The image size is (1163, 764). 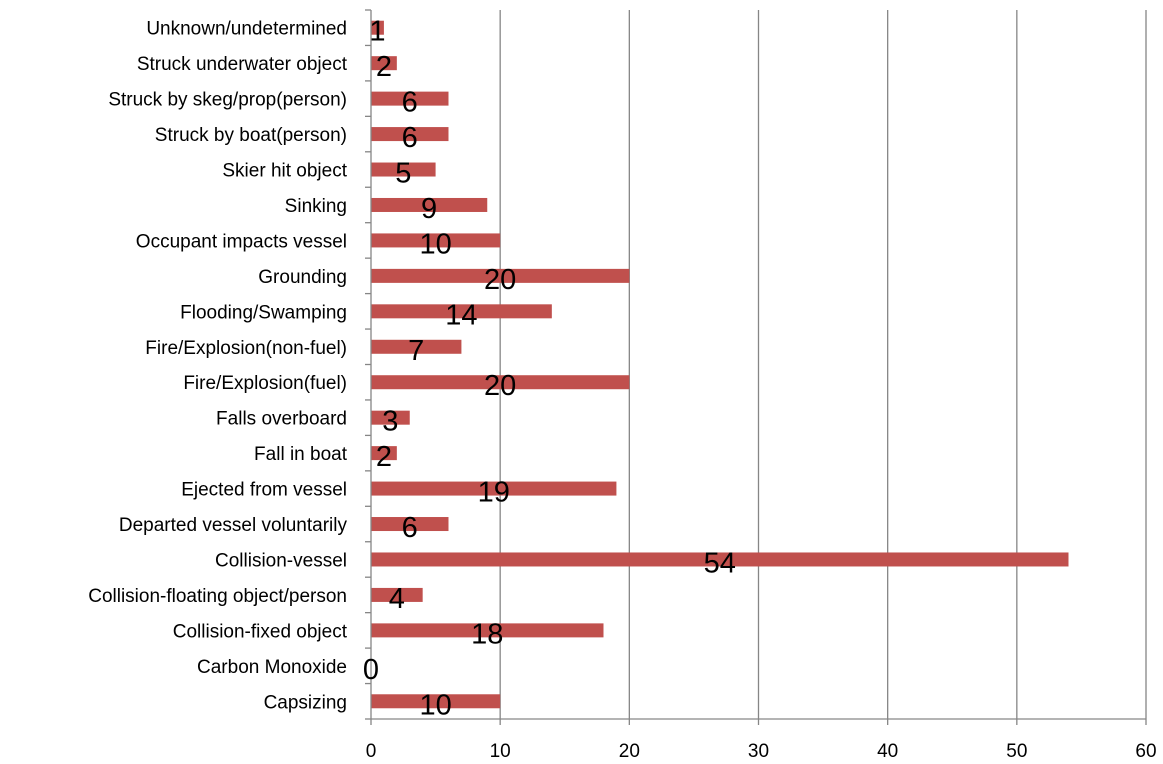 What do you see at coordinates (281, 560) in the screenshot?
I see `category-label-collision-vessel: Collision-vessel` at bounding box center [281, 560].